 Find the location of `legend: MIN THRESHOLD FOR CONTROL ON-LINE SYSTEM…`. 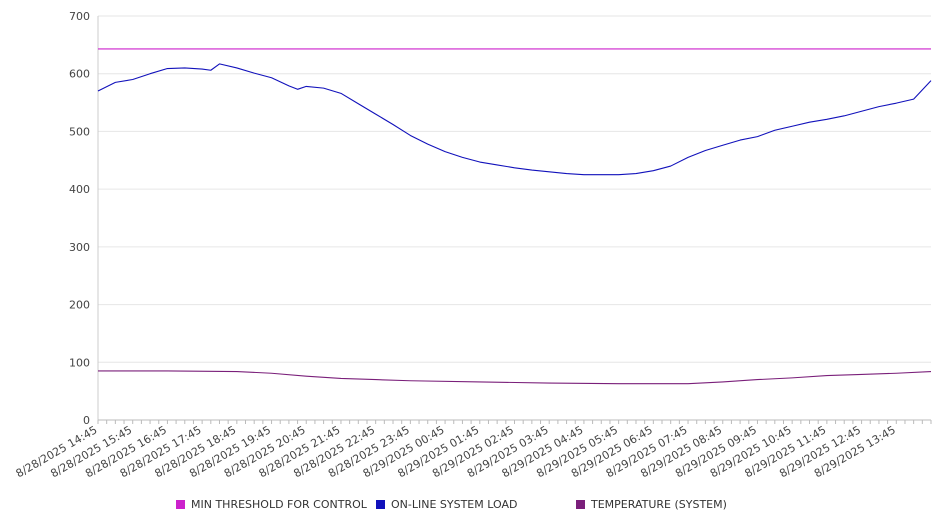

legend: MIN THRESHOLD FOR CONTROL ON-LINE SYSTEM… is located at coordinates (473, 508).